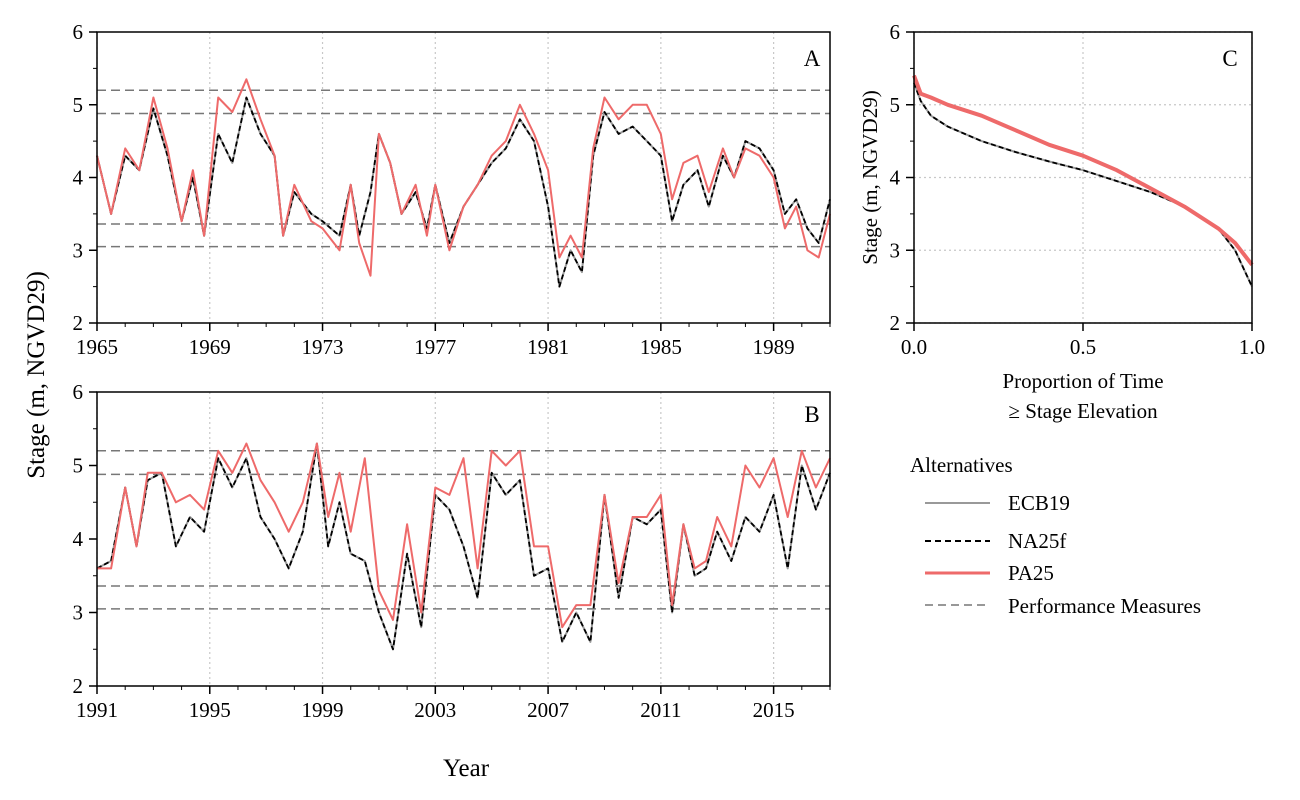 Image resolution: width=1300 pixels, height=800 pixels. I want to click on main-x-axis-title: Year, so click(466, 768).